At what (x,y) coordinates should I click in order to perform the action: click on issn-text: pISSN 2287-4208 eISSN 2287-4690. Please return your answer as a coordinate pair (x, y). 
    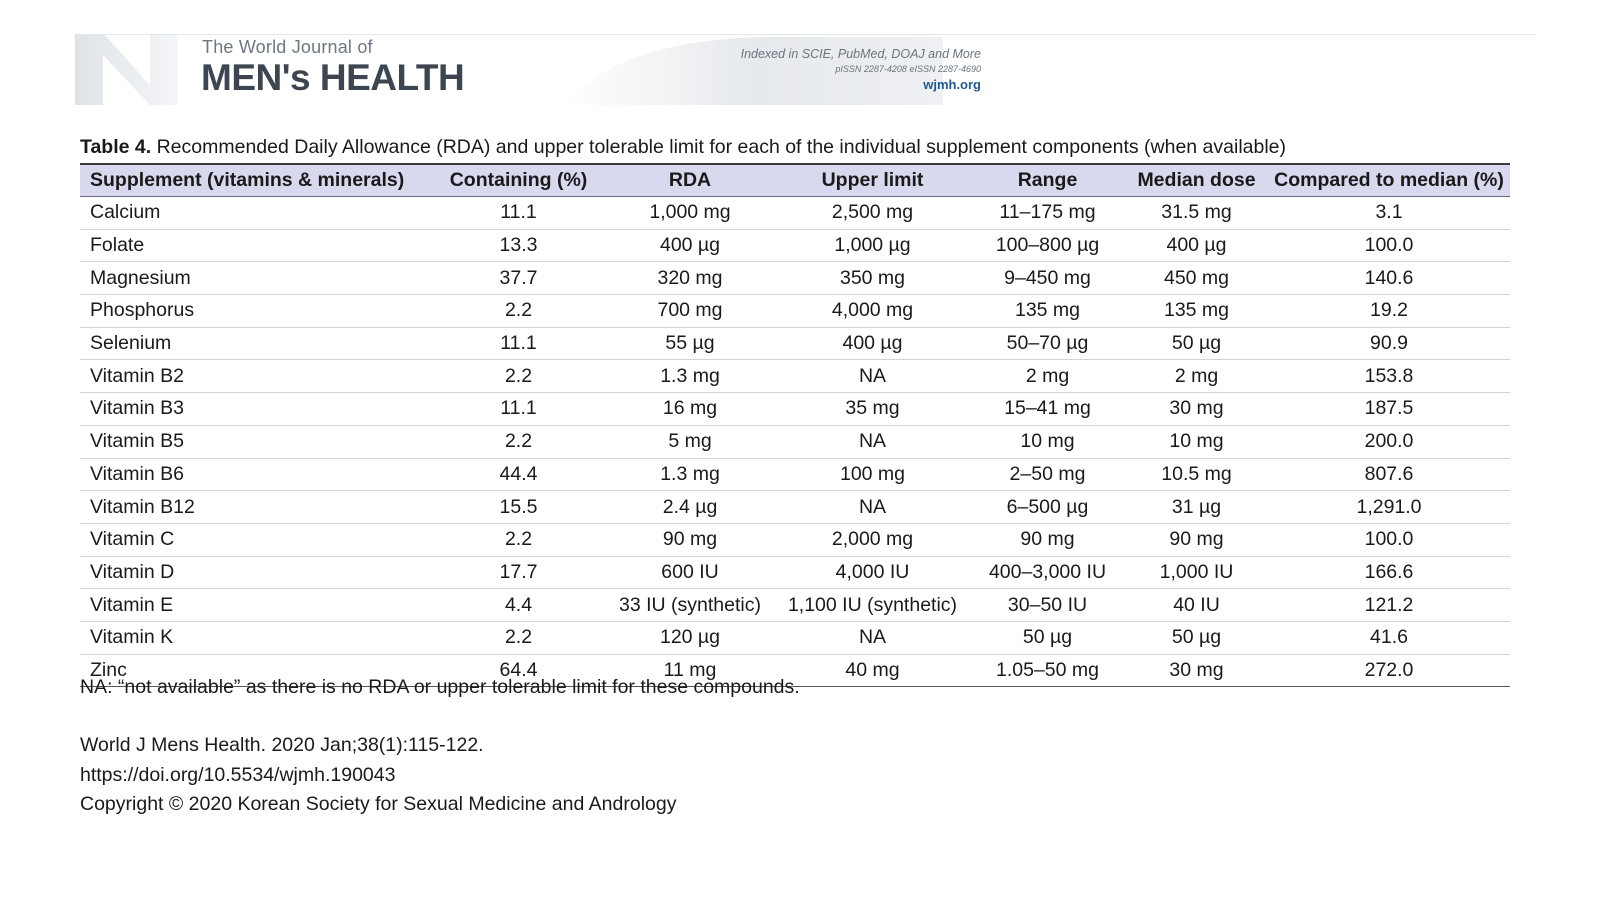
    Looking at the image, I should click on (908, 69).